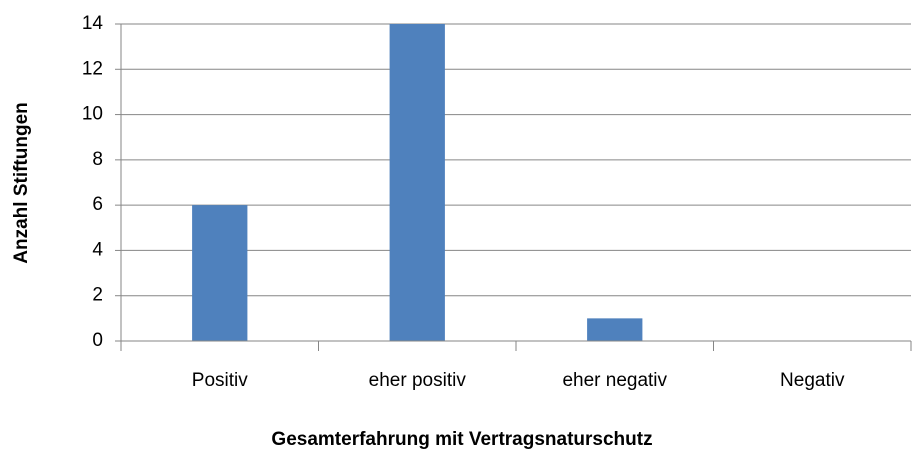 The image size is (912, 455). Describe the element at coordinates (93, 23) in the screenshot. I see `y-tick-label: 14` at that location.